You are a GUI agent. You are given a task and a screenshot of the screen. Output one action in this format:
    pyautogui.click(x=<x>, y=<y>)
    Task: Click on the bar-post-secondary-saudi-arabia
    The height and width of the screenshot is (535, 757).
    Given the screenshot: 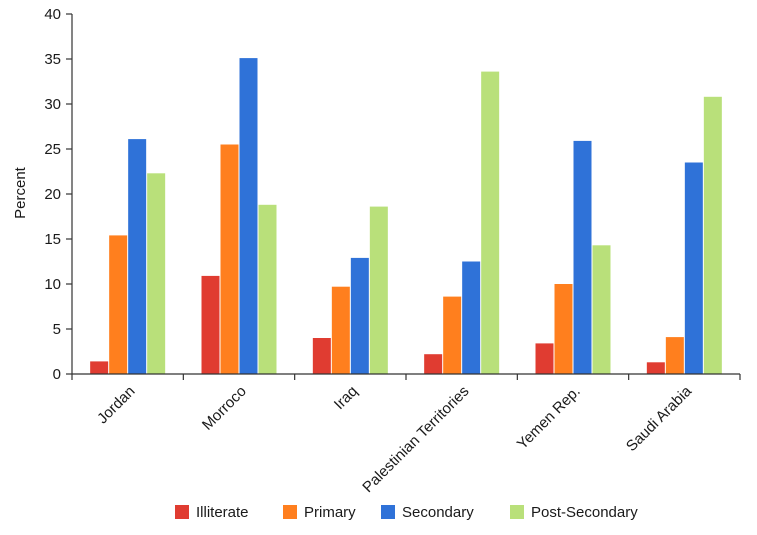 What is the action you would take?
    pyautogui.click(x=712, y=235)
    